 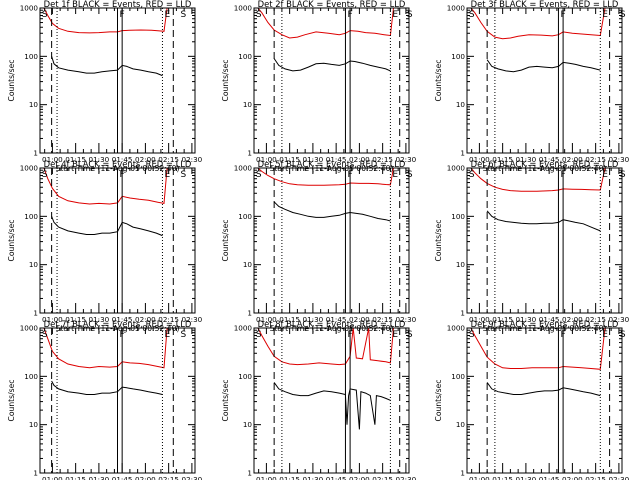 What do you see at coordinates (118, 4) in the screenshot?
I see `panel-title: Det 1f BLACK = Events, RED = LLD` at bounding box center [118, 4].